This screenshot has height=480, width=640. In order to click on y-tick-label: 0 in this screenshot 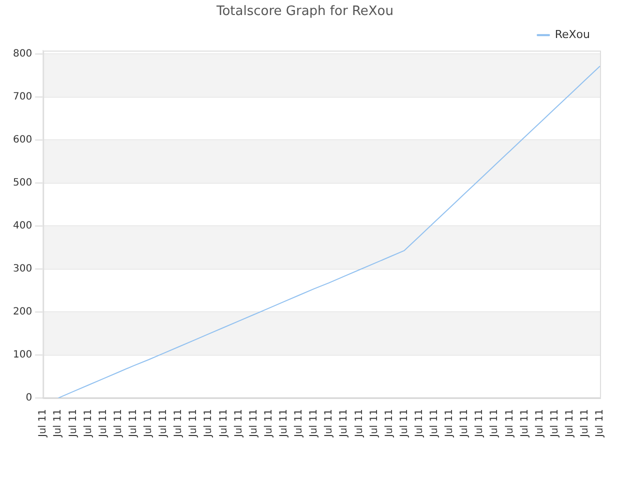, I will do `click(29, 398)`.